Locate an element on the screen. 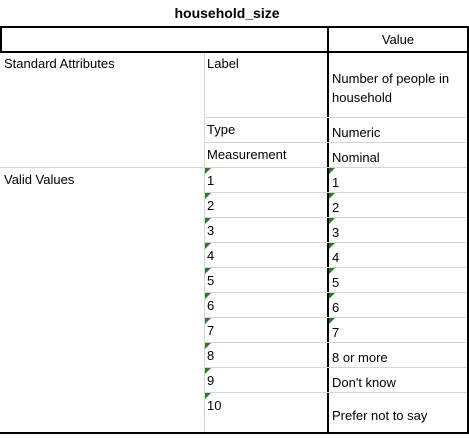 The width and height of the screenshot is (469, 445). valid-value-label: Don't know is located at coordinates (364, 382).